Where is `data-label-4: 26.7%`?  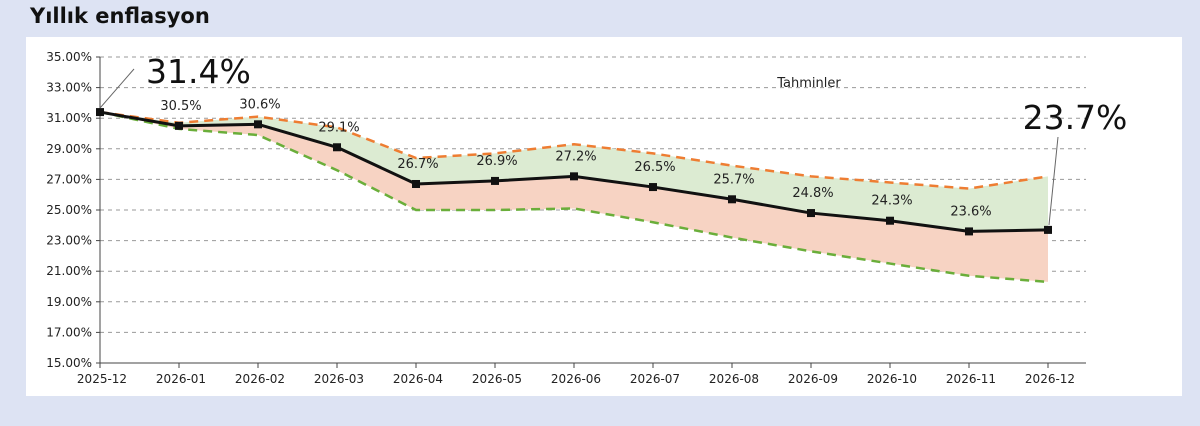 data-label-4: 26.7% is located at coordinates (417, 164).